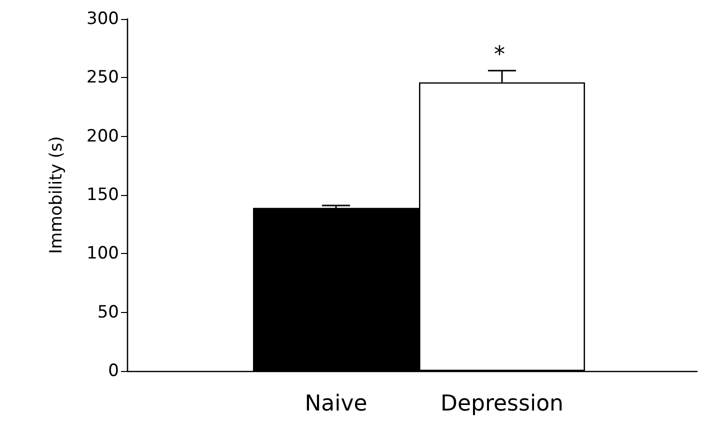 The image size is (712, 424). What do you see at coordinates (102, 195) in the screenshot?
I see `y-tick-label: 150` at bounding box center [102, 195].